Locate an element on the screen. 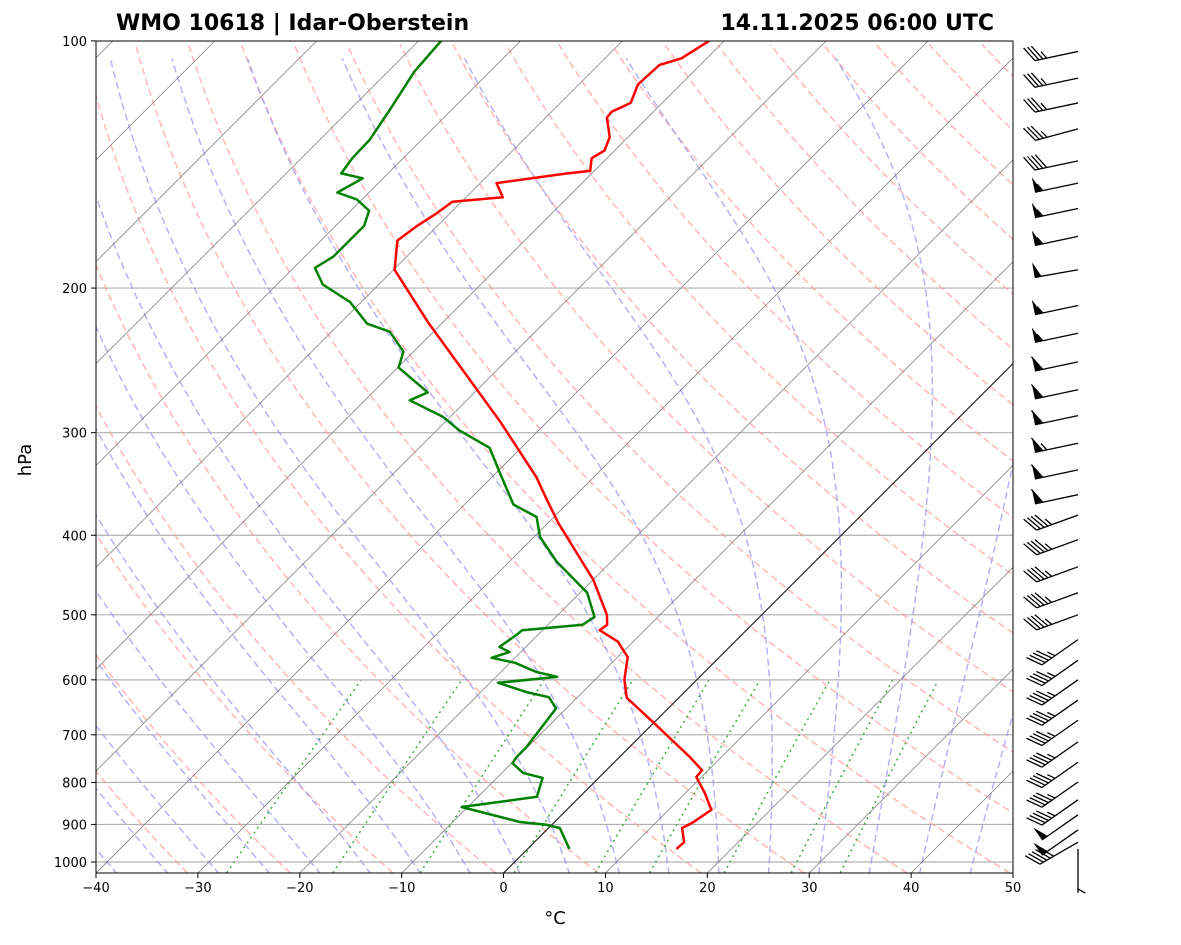 This screenshot has width=1181, height=945. x-axis-label: °C is located at coordinates (555, 918).